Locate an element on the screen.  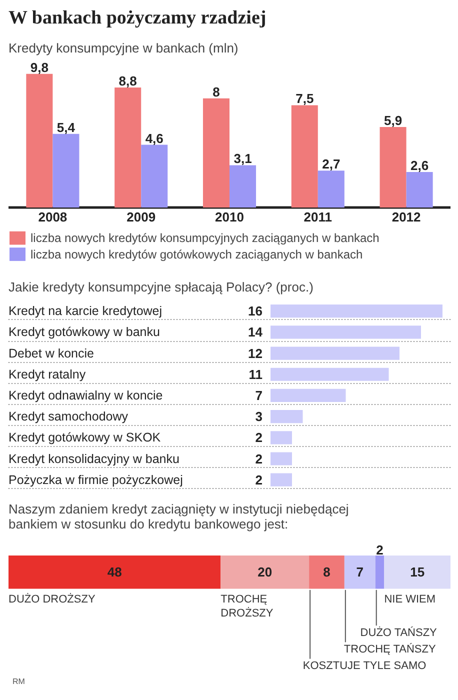
legend-label: liczba nowych kredytów gotówkowych zaciąganych w bankach is located at coordinates (196, 254).